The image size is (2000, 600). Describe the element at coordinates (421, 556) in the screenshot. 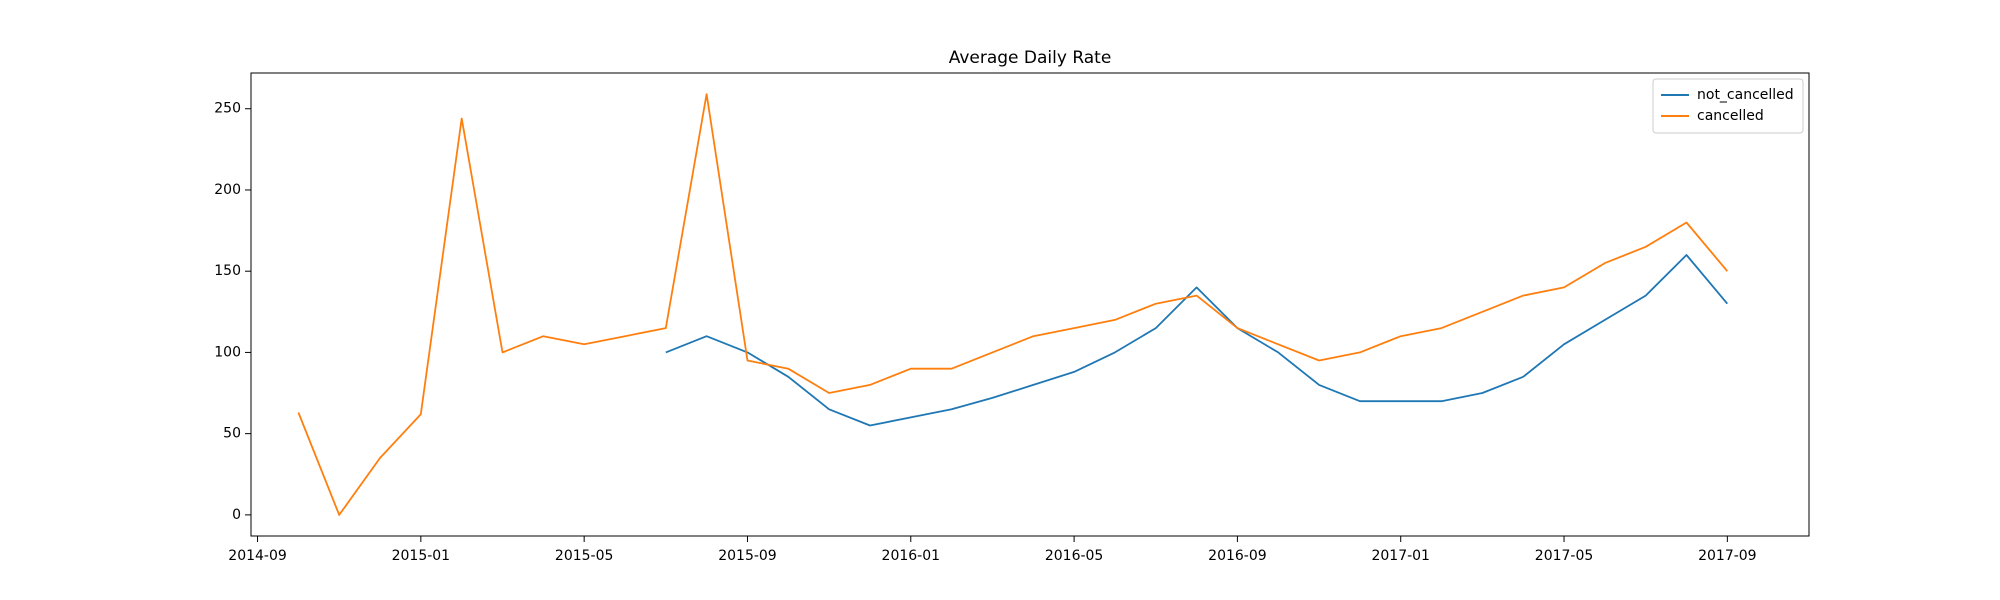

I see `x-tick-label: 2015-01` at that location.